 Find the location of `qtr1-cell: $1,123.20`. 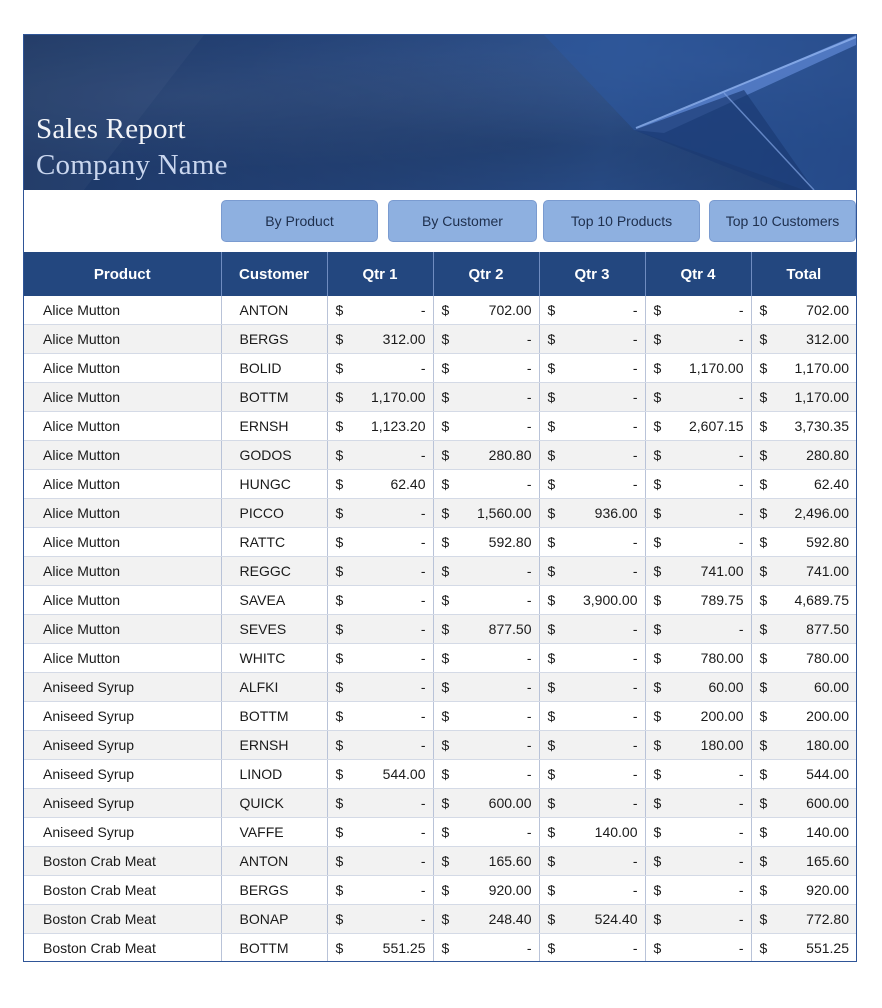

qtr1-cell: $1,123.20 is located at coordinates (380, 426).